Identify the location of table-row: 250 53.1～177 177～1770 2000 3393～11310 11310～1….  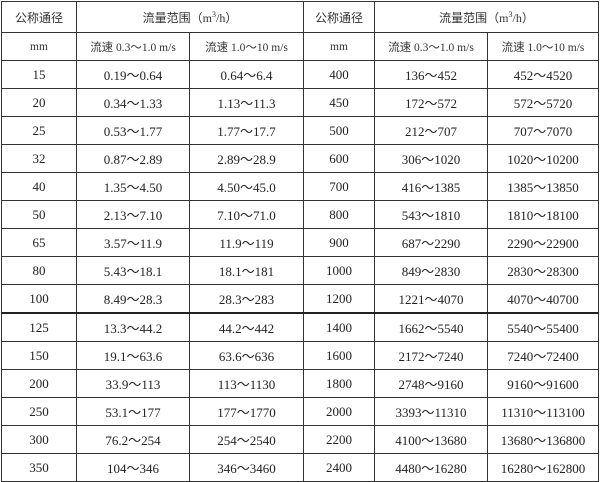
(300, 411).